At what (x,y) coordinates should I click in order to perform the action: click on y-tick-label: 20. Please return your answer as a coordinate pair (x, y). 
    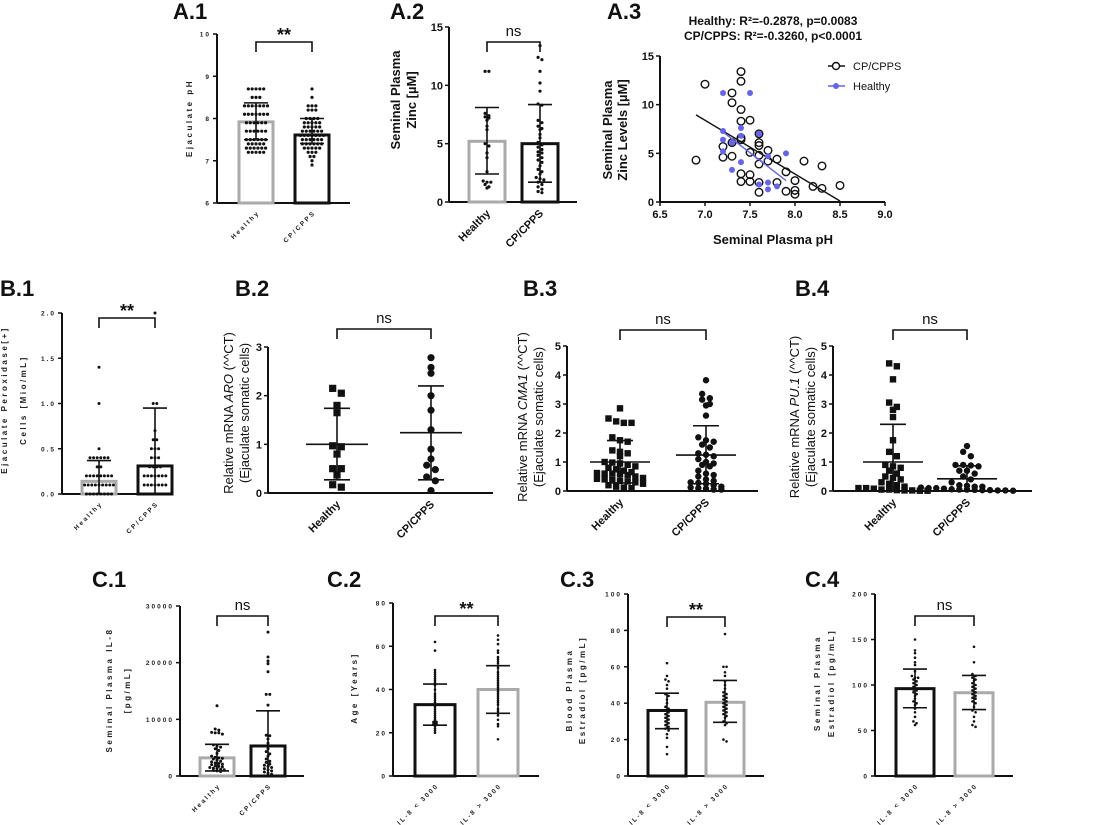
    Looking at the image, I should click on (381, 733).